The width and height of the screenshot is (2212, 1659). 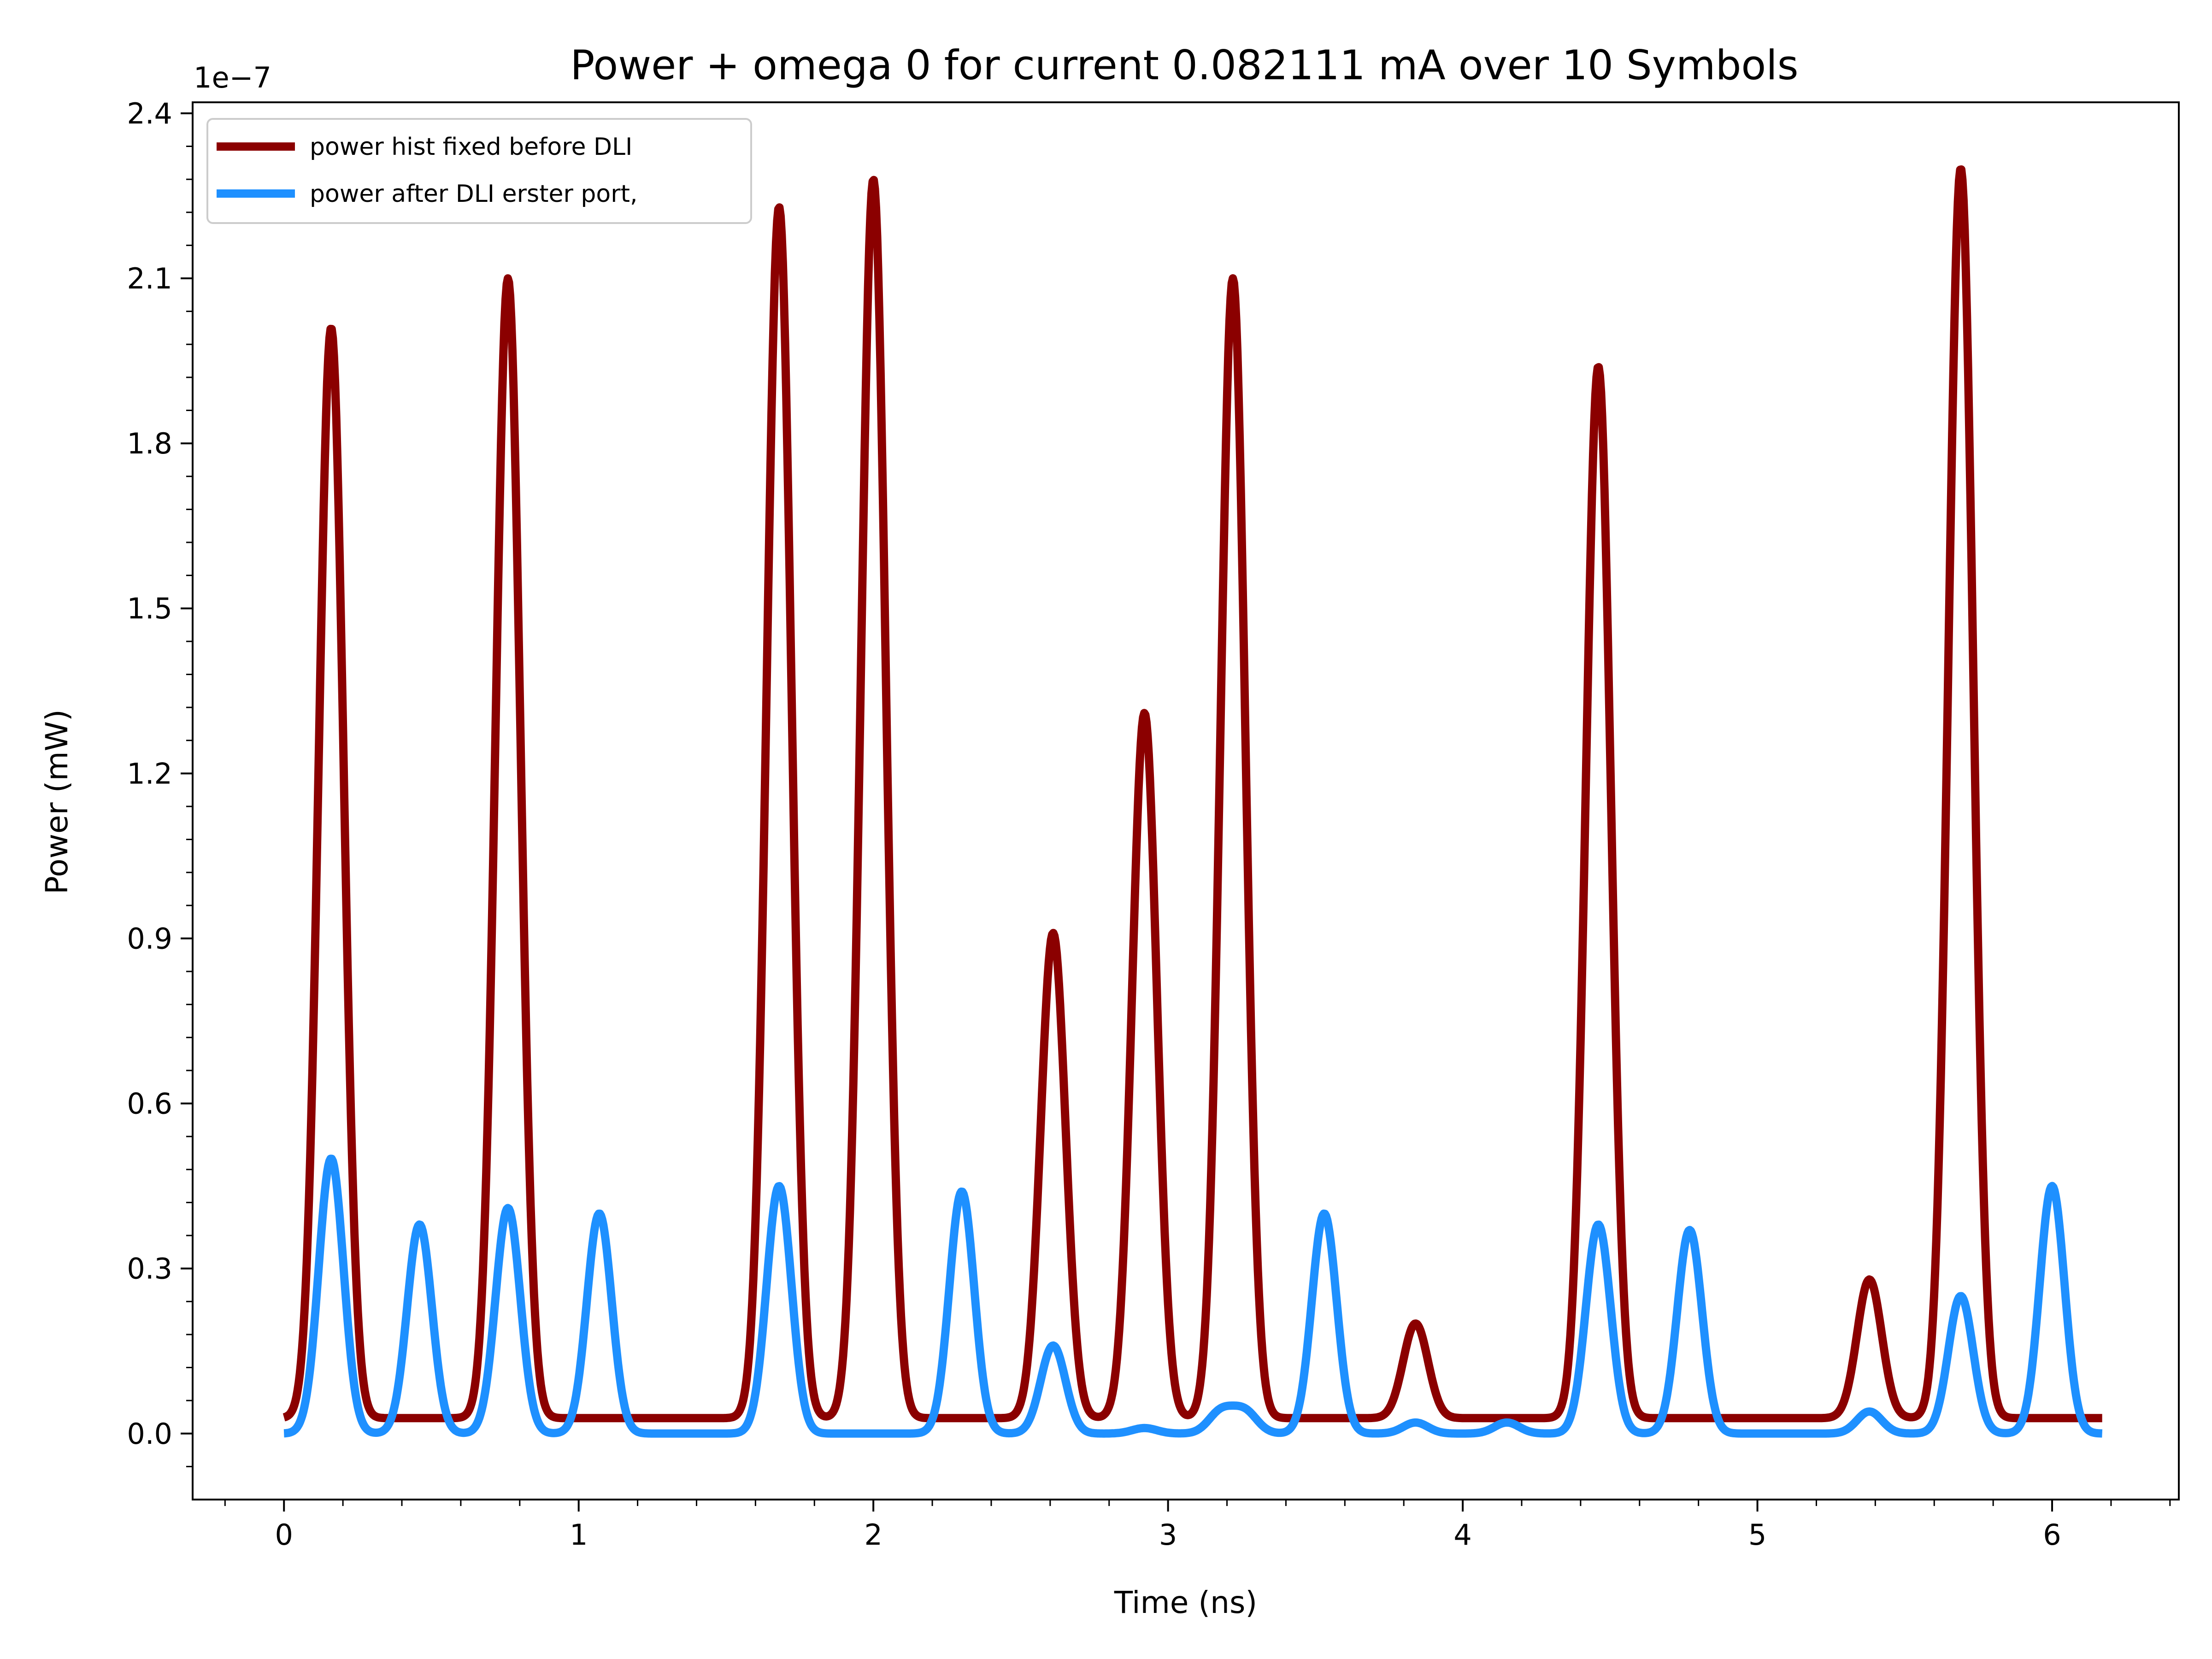 I want to click on y-tick-label: 2.4, so click(x=149, y=113).